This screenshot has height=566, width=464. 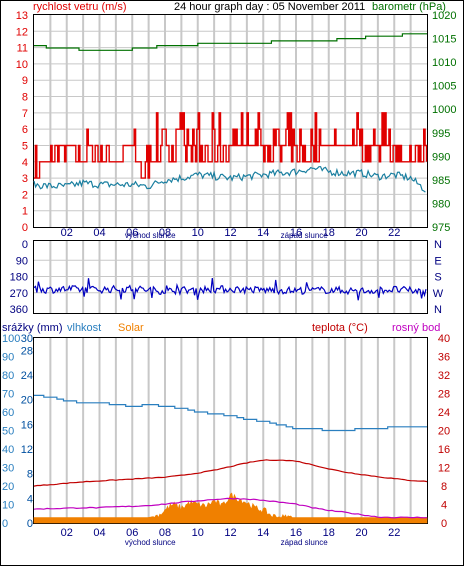 I want to click on humidity-tick: 20, so click(x=8, y=487).